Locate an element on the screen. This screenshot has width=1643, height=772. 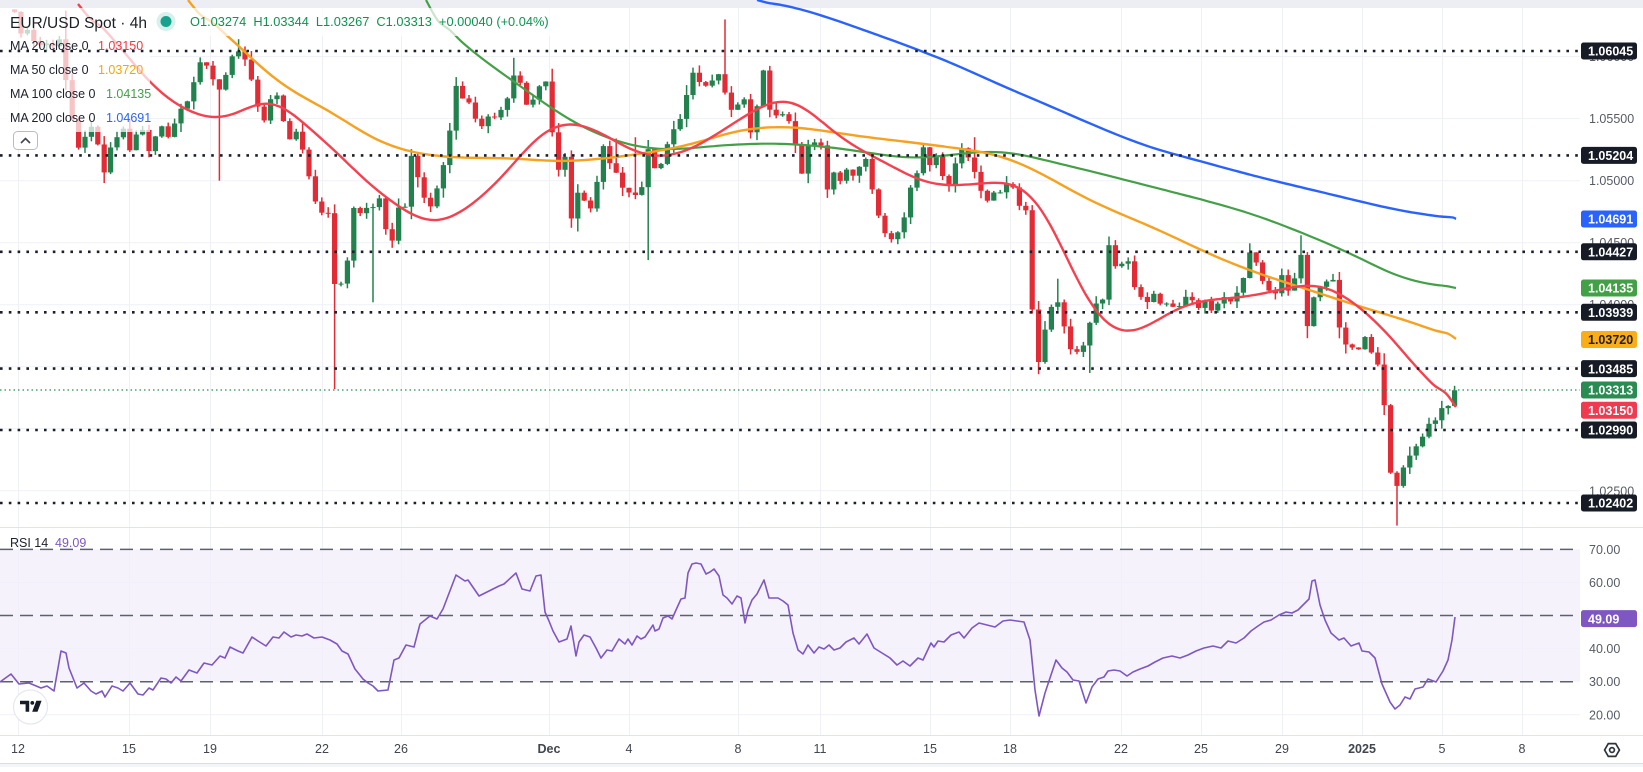
svg-text: 4 is located at coordinates (629, 749).